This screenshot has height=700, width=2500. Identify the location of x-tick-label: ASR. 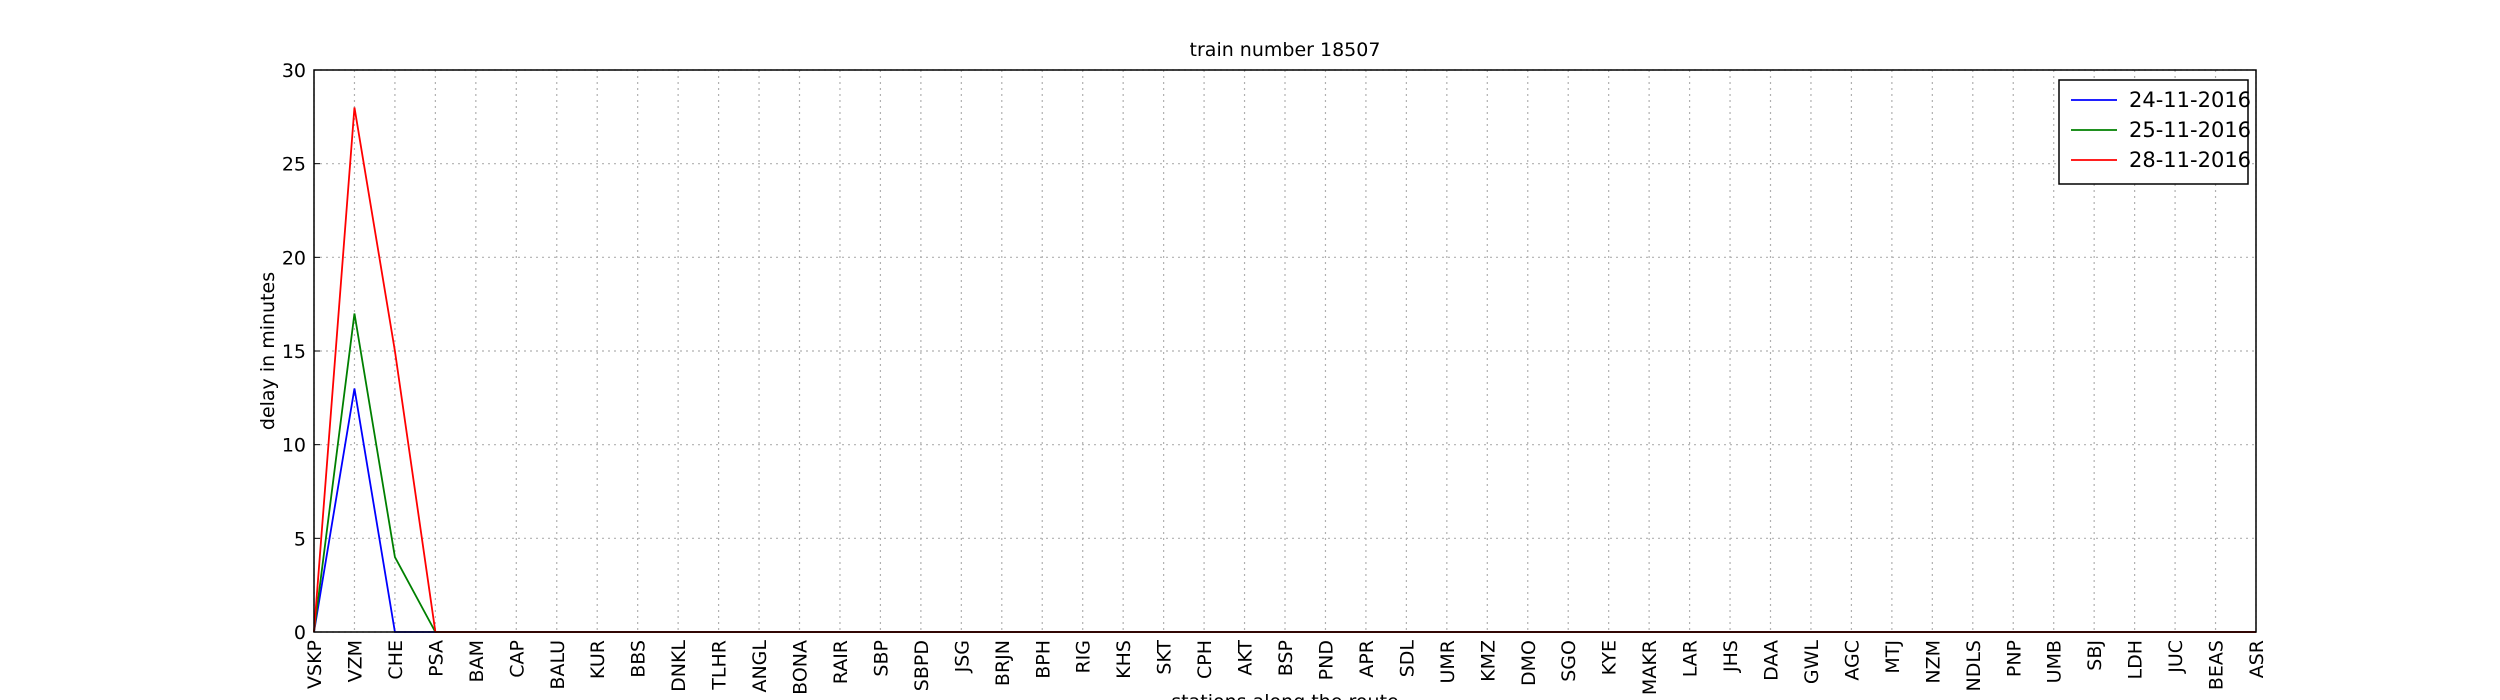
(2257, 659).